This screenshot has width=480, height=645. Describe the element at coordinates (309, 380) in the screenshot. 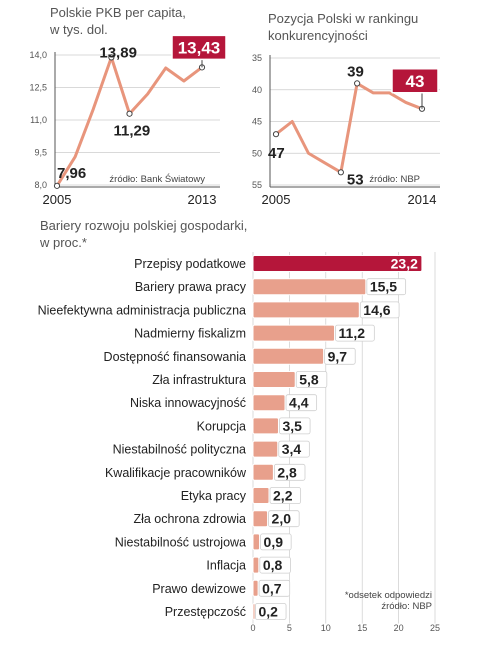

I see `barriers-value-label: 5,8` at that location.